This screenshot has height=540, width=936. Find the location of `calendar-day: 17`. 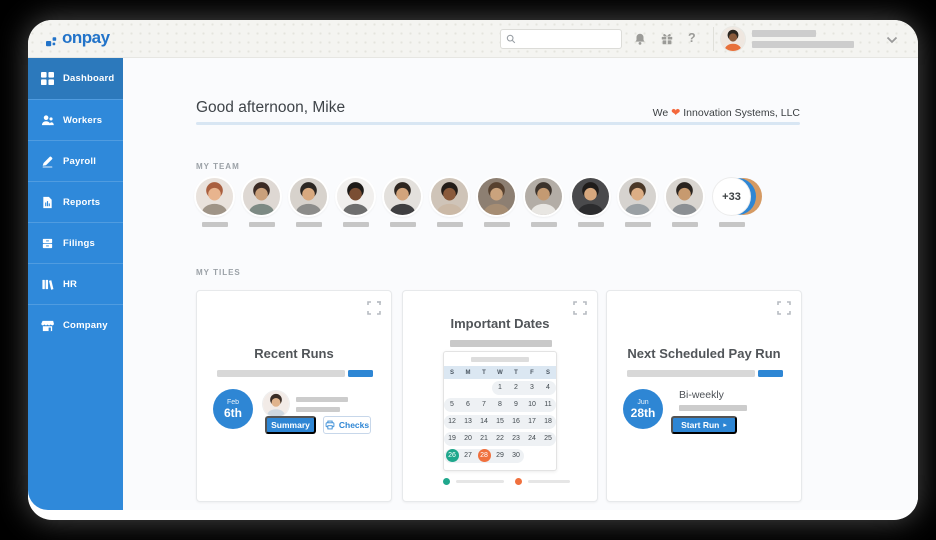

calendar-day: 17 is located at coordinates (532, 421).